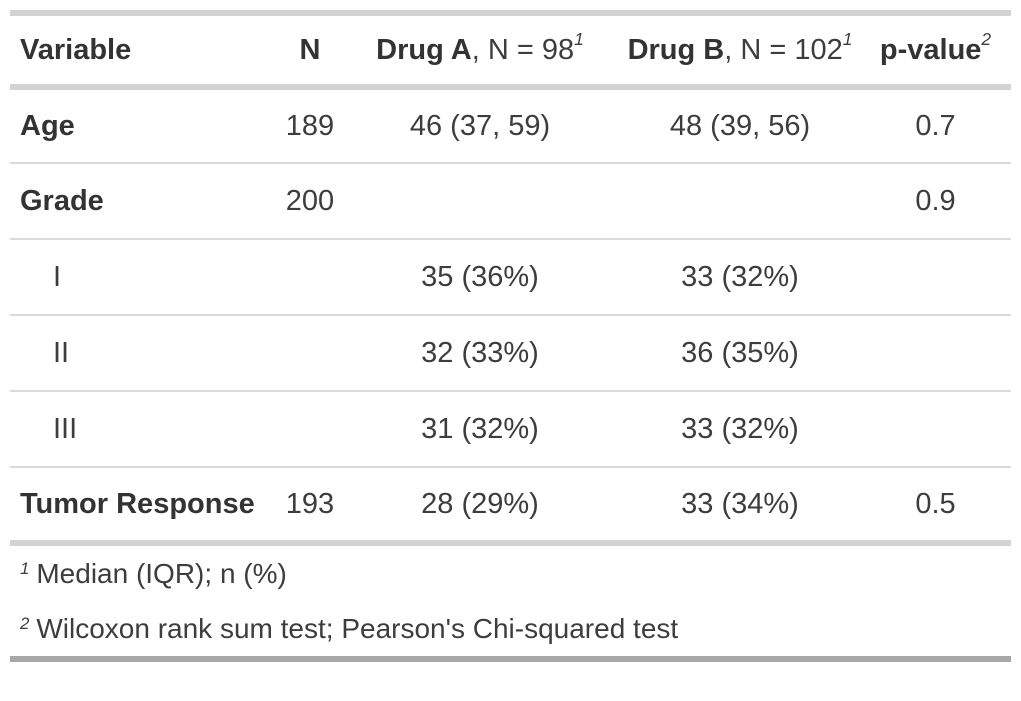 The height and width of the screenshot is (701, 1021). I want to click on table-row-age: Age 189 46 (37, 59) 48 (39, 56) 0.7, so click(510, 125).